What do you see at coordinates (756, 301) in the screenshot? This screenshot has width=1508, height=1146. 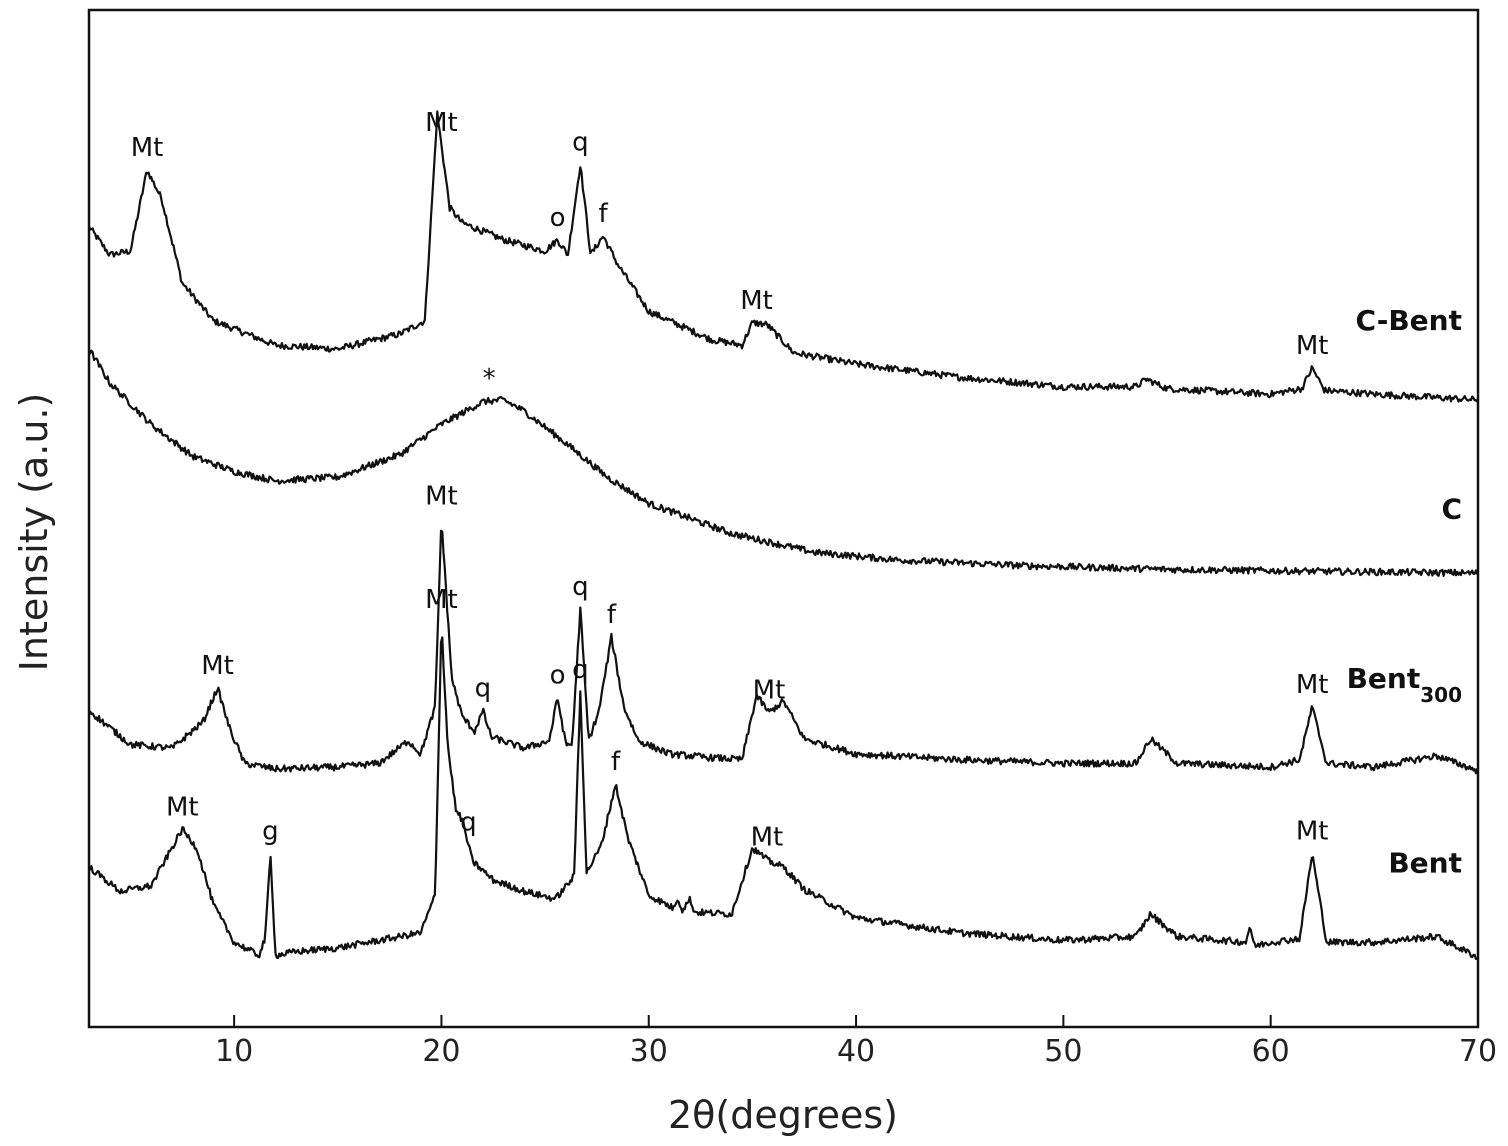 I see `peak-label-0-5: Mt` at bounding box center [756, 301].